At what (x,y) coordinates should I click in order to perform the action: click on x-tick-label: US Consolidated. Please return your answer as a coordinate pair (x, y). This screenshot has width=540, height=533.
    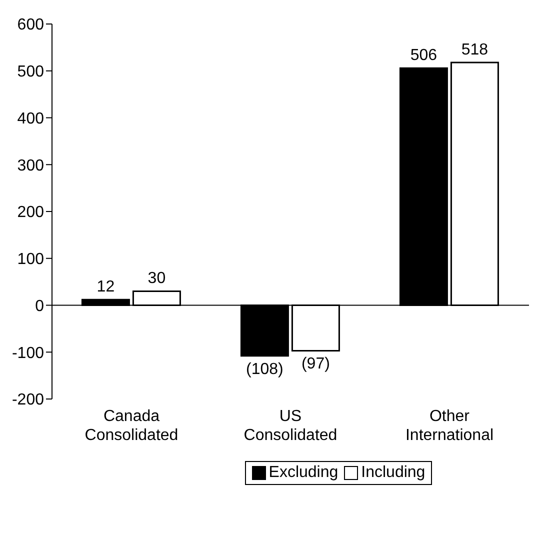
    Looking at the image, I should click on (291, 426).